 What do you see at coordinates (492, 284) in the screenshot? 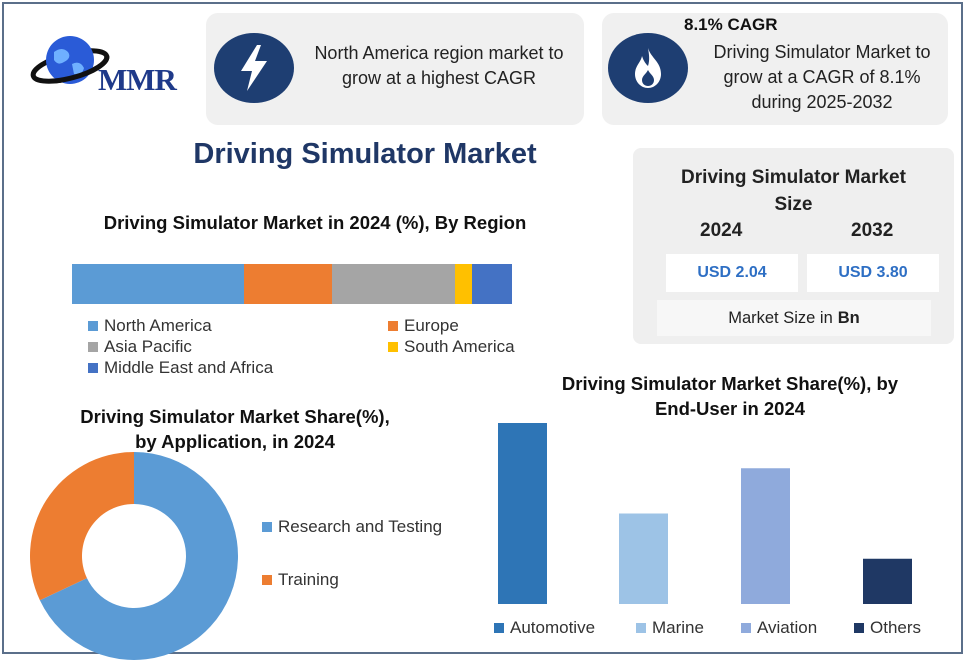
I see `region-segment-mea` at bounding box center [492, 284].